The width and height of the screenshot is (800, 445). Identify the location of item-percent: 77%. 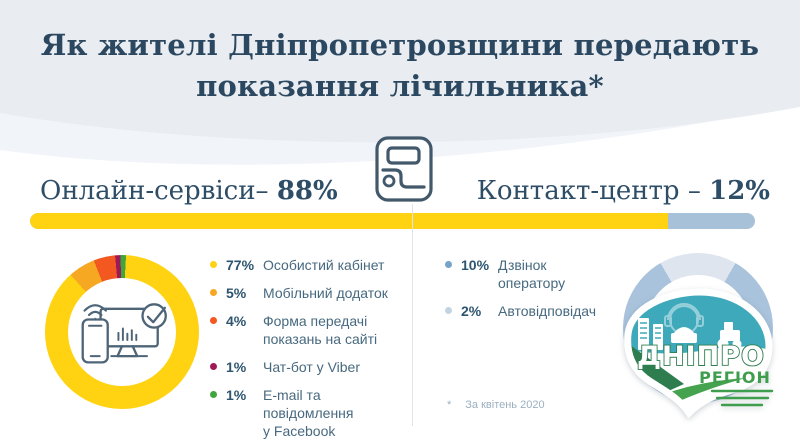
(240, 265).